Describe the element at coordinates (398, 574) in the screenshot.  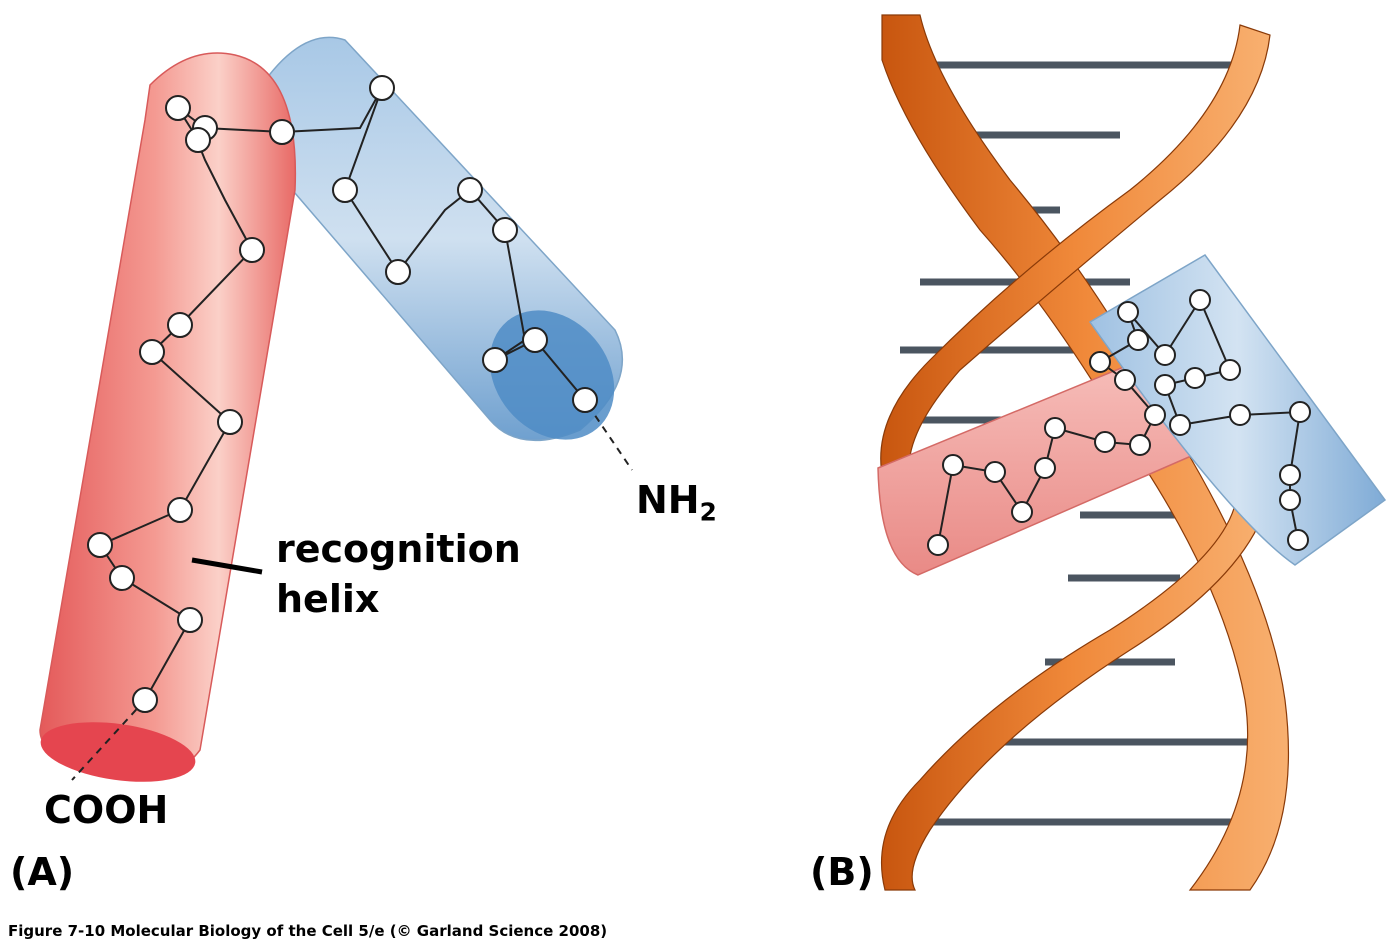
I see `recognition-helix-label: recognition helix` at that location.